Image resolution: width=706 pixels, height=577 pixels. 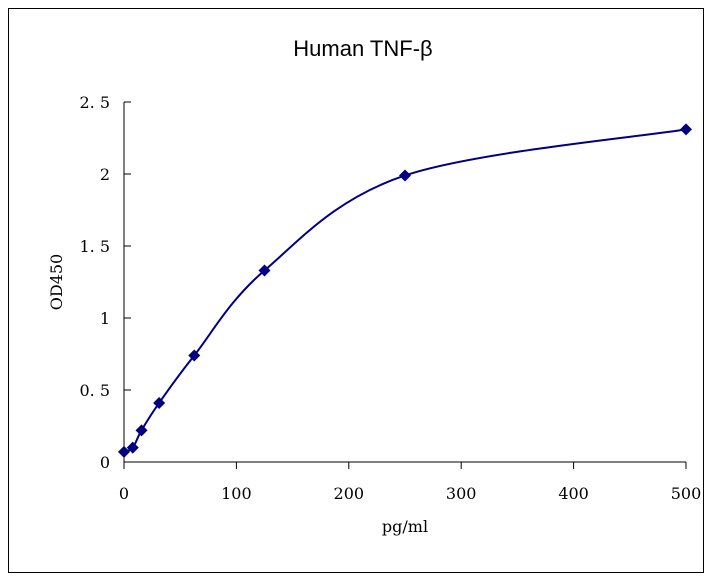 I want to click on x-tick-label: 100, so click(x=236, y=493).